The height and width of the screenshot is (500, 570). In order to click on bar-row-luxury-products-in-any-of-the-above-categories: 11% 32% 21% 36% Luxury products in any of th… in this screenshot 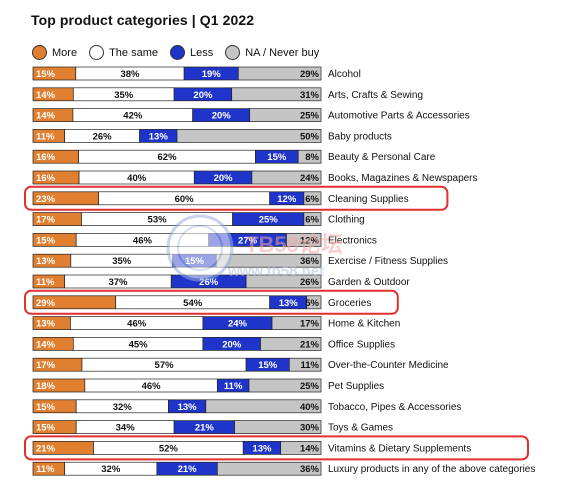, I will do `click(283, 468)`.